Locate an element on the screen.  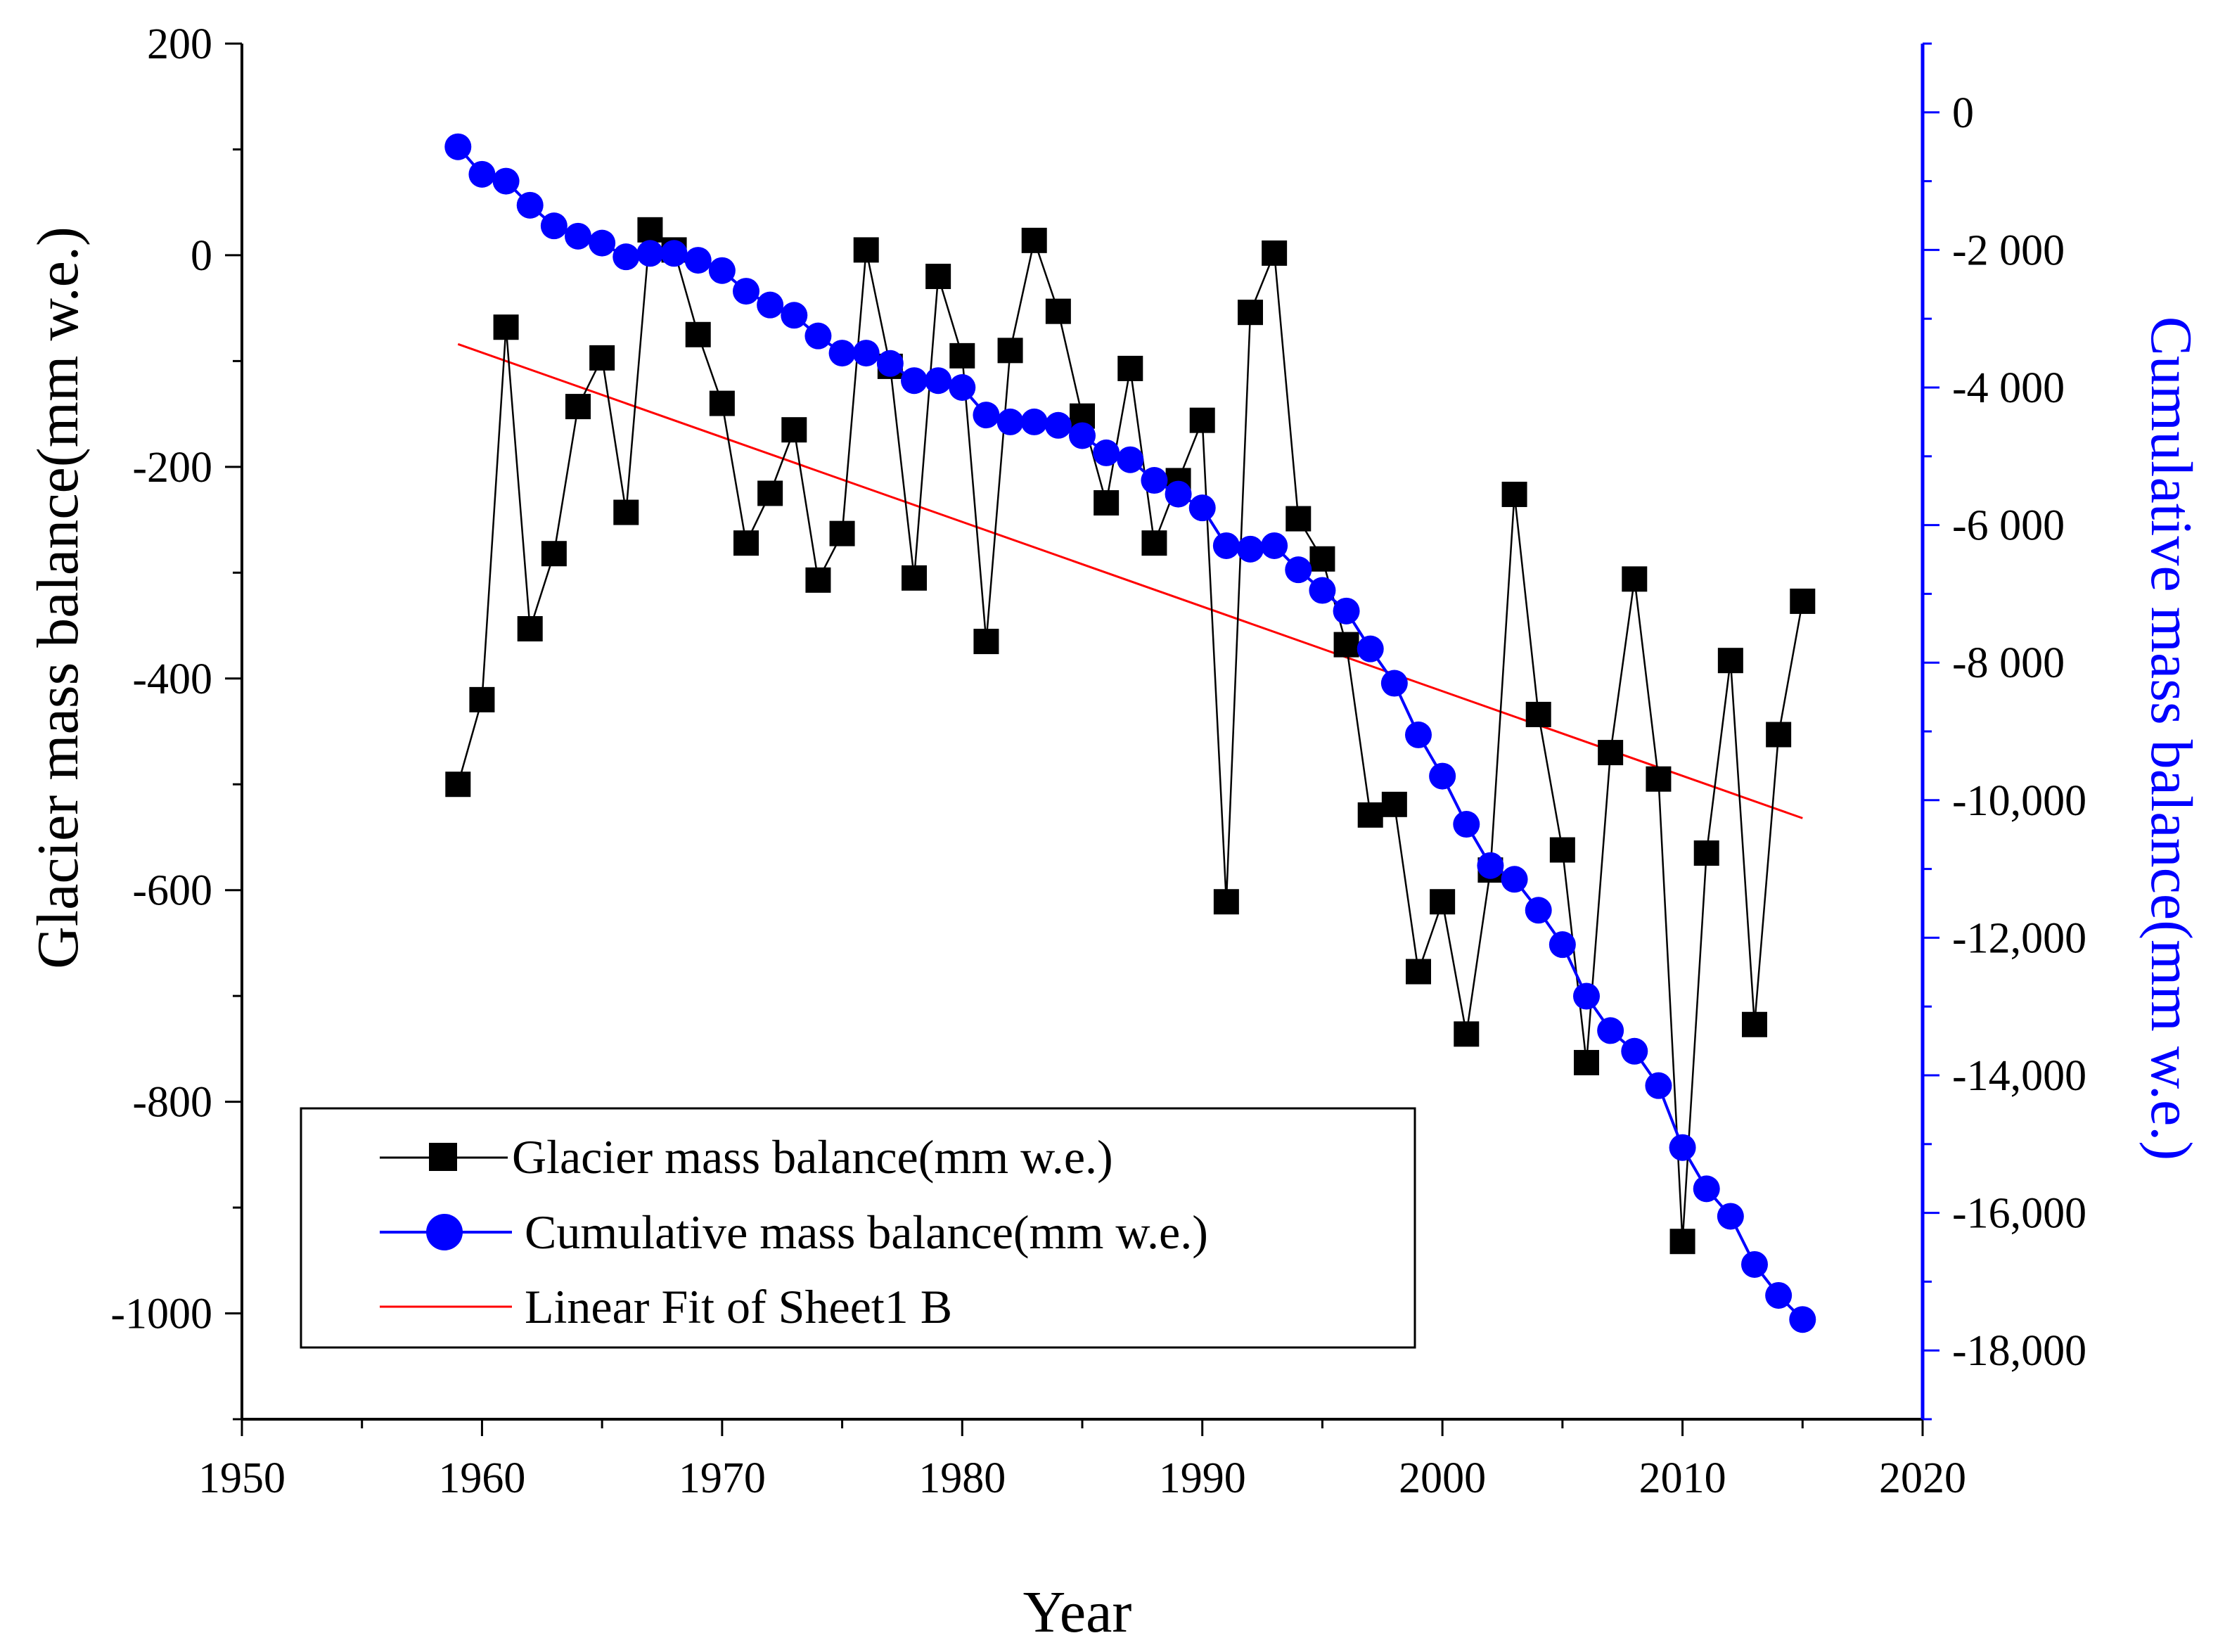
x-tick-label: 1990 is located at coordinates (1202, 1478).